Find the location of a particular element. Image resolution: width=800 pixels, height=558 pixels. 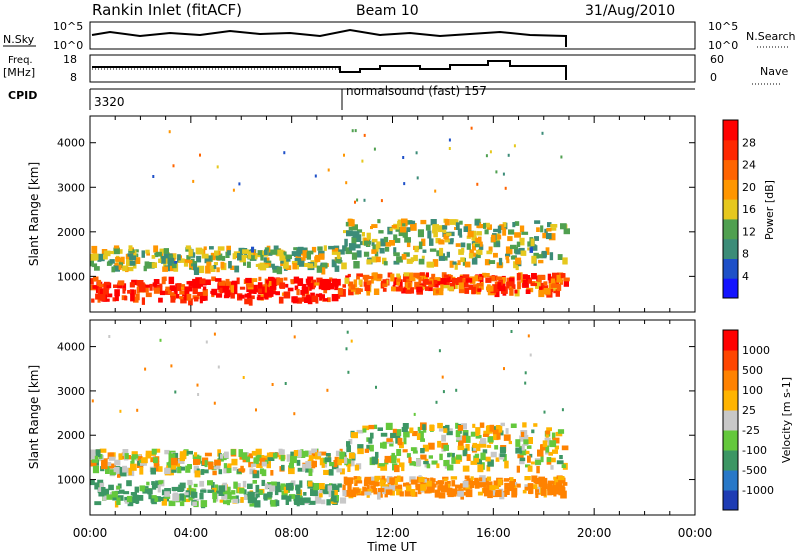

colorbar-tick-label: 100 is located at coordinates (752, 390).